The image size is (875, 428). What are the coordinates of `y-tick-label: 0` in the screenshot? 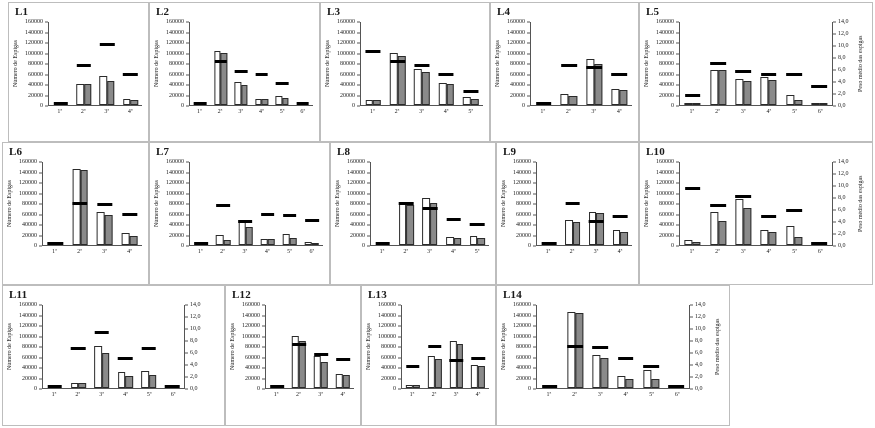 It's located at (35, 246).